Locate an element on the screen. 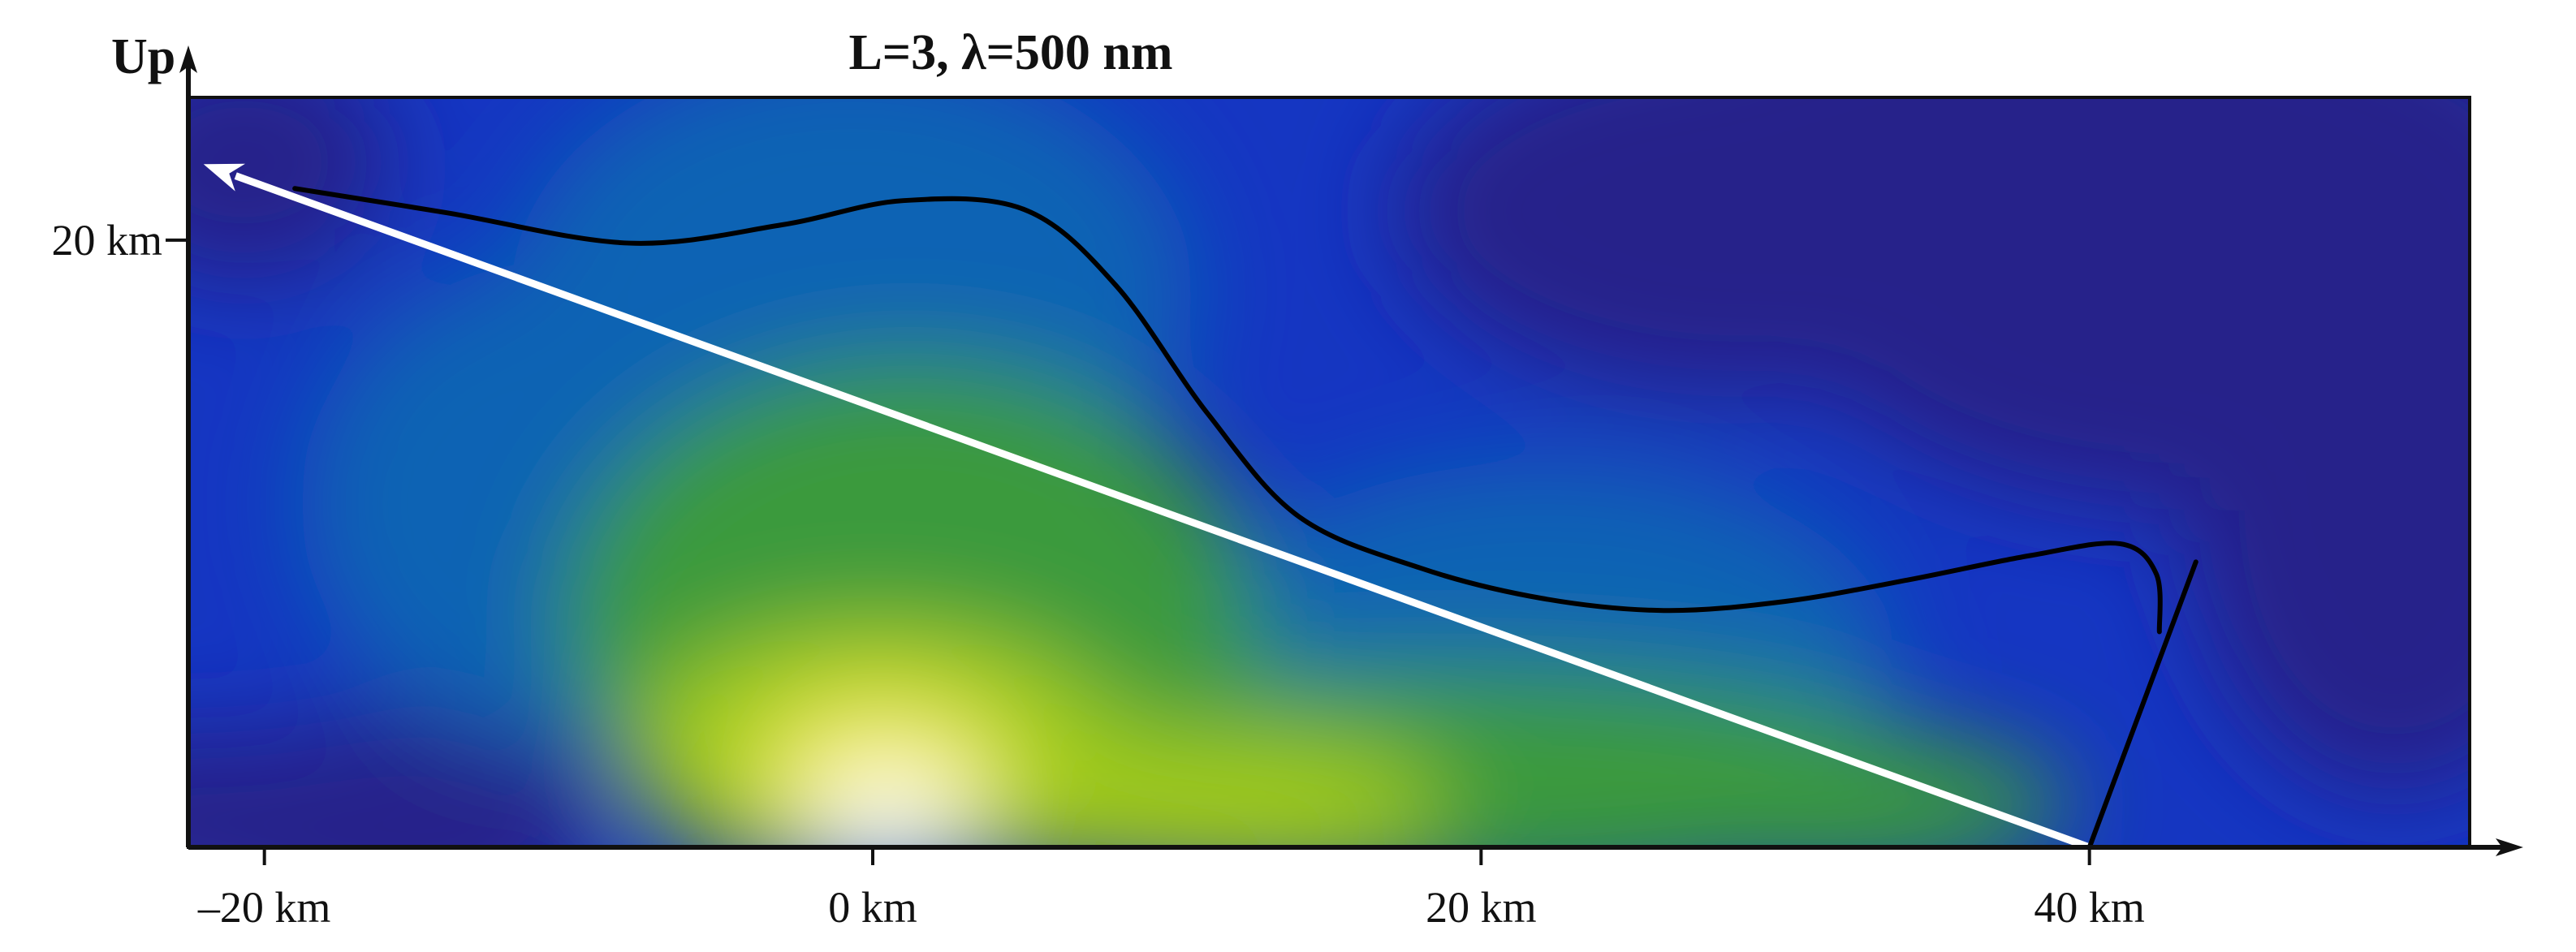  x-tick-label: 20 km is located at coordinates (1481, 908).